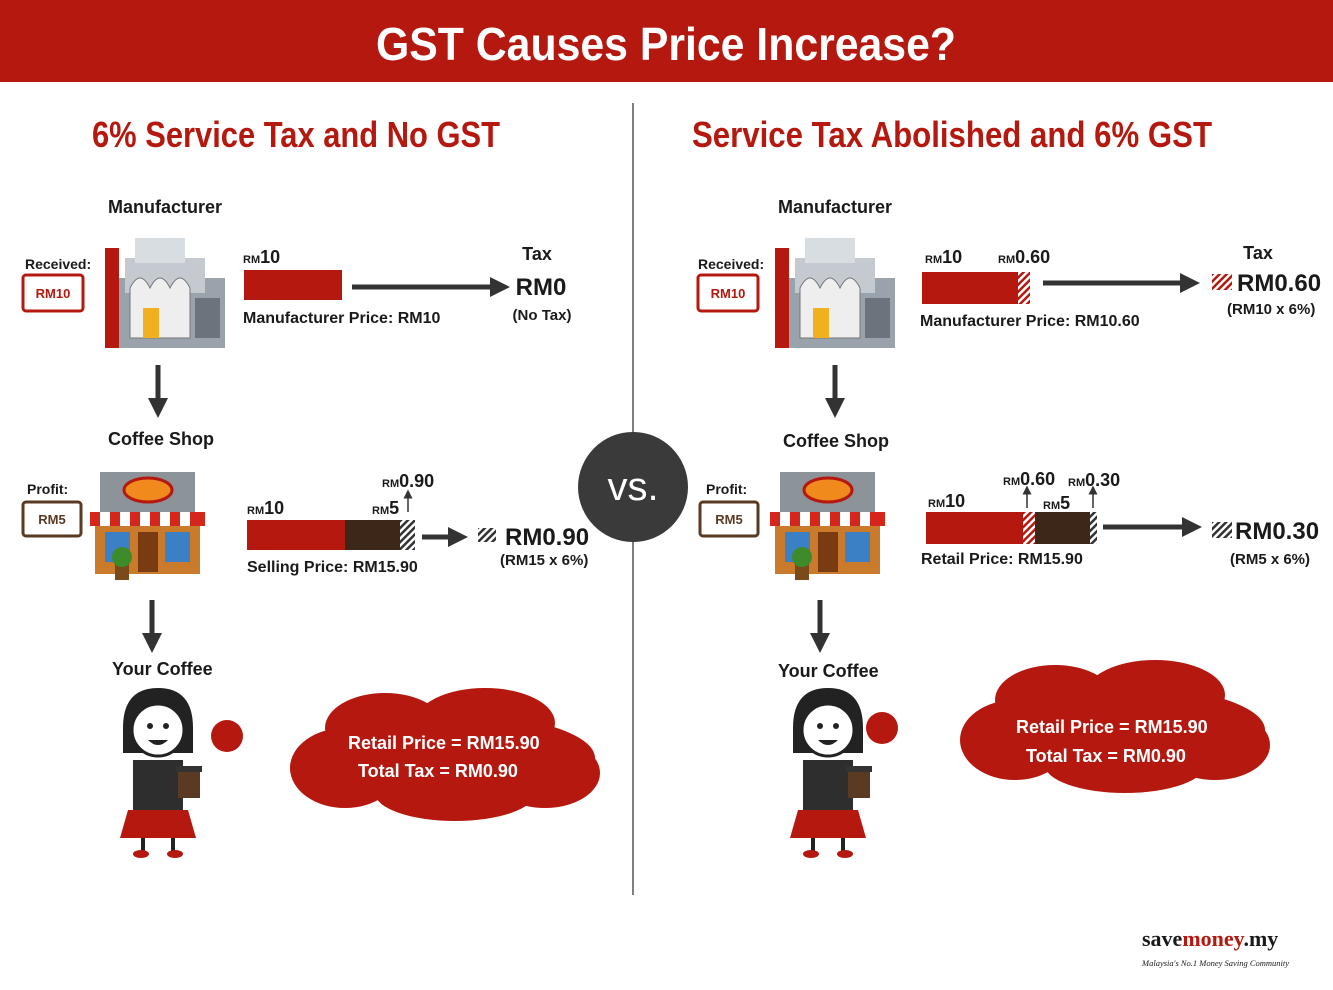 The height and width of the screenshot is (990, 1333). I want to click on logo-money: money, so click(1213, 938).